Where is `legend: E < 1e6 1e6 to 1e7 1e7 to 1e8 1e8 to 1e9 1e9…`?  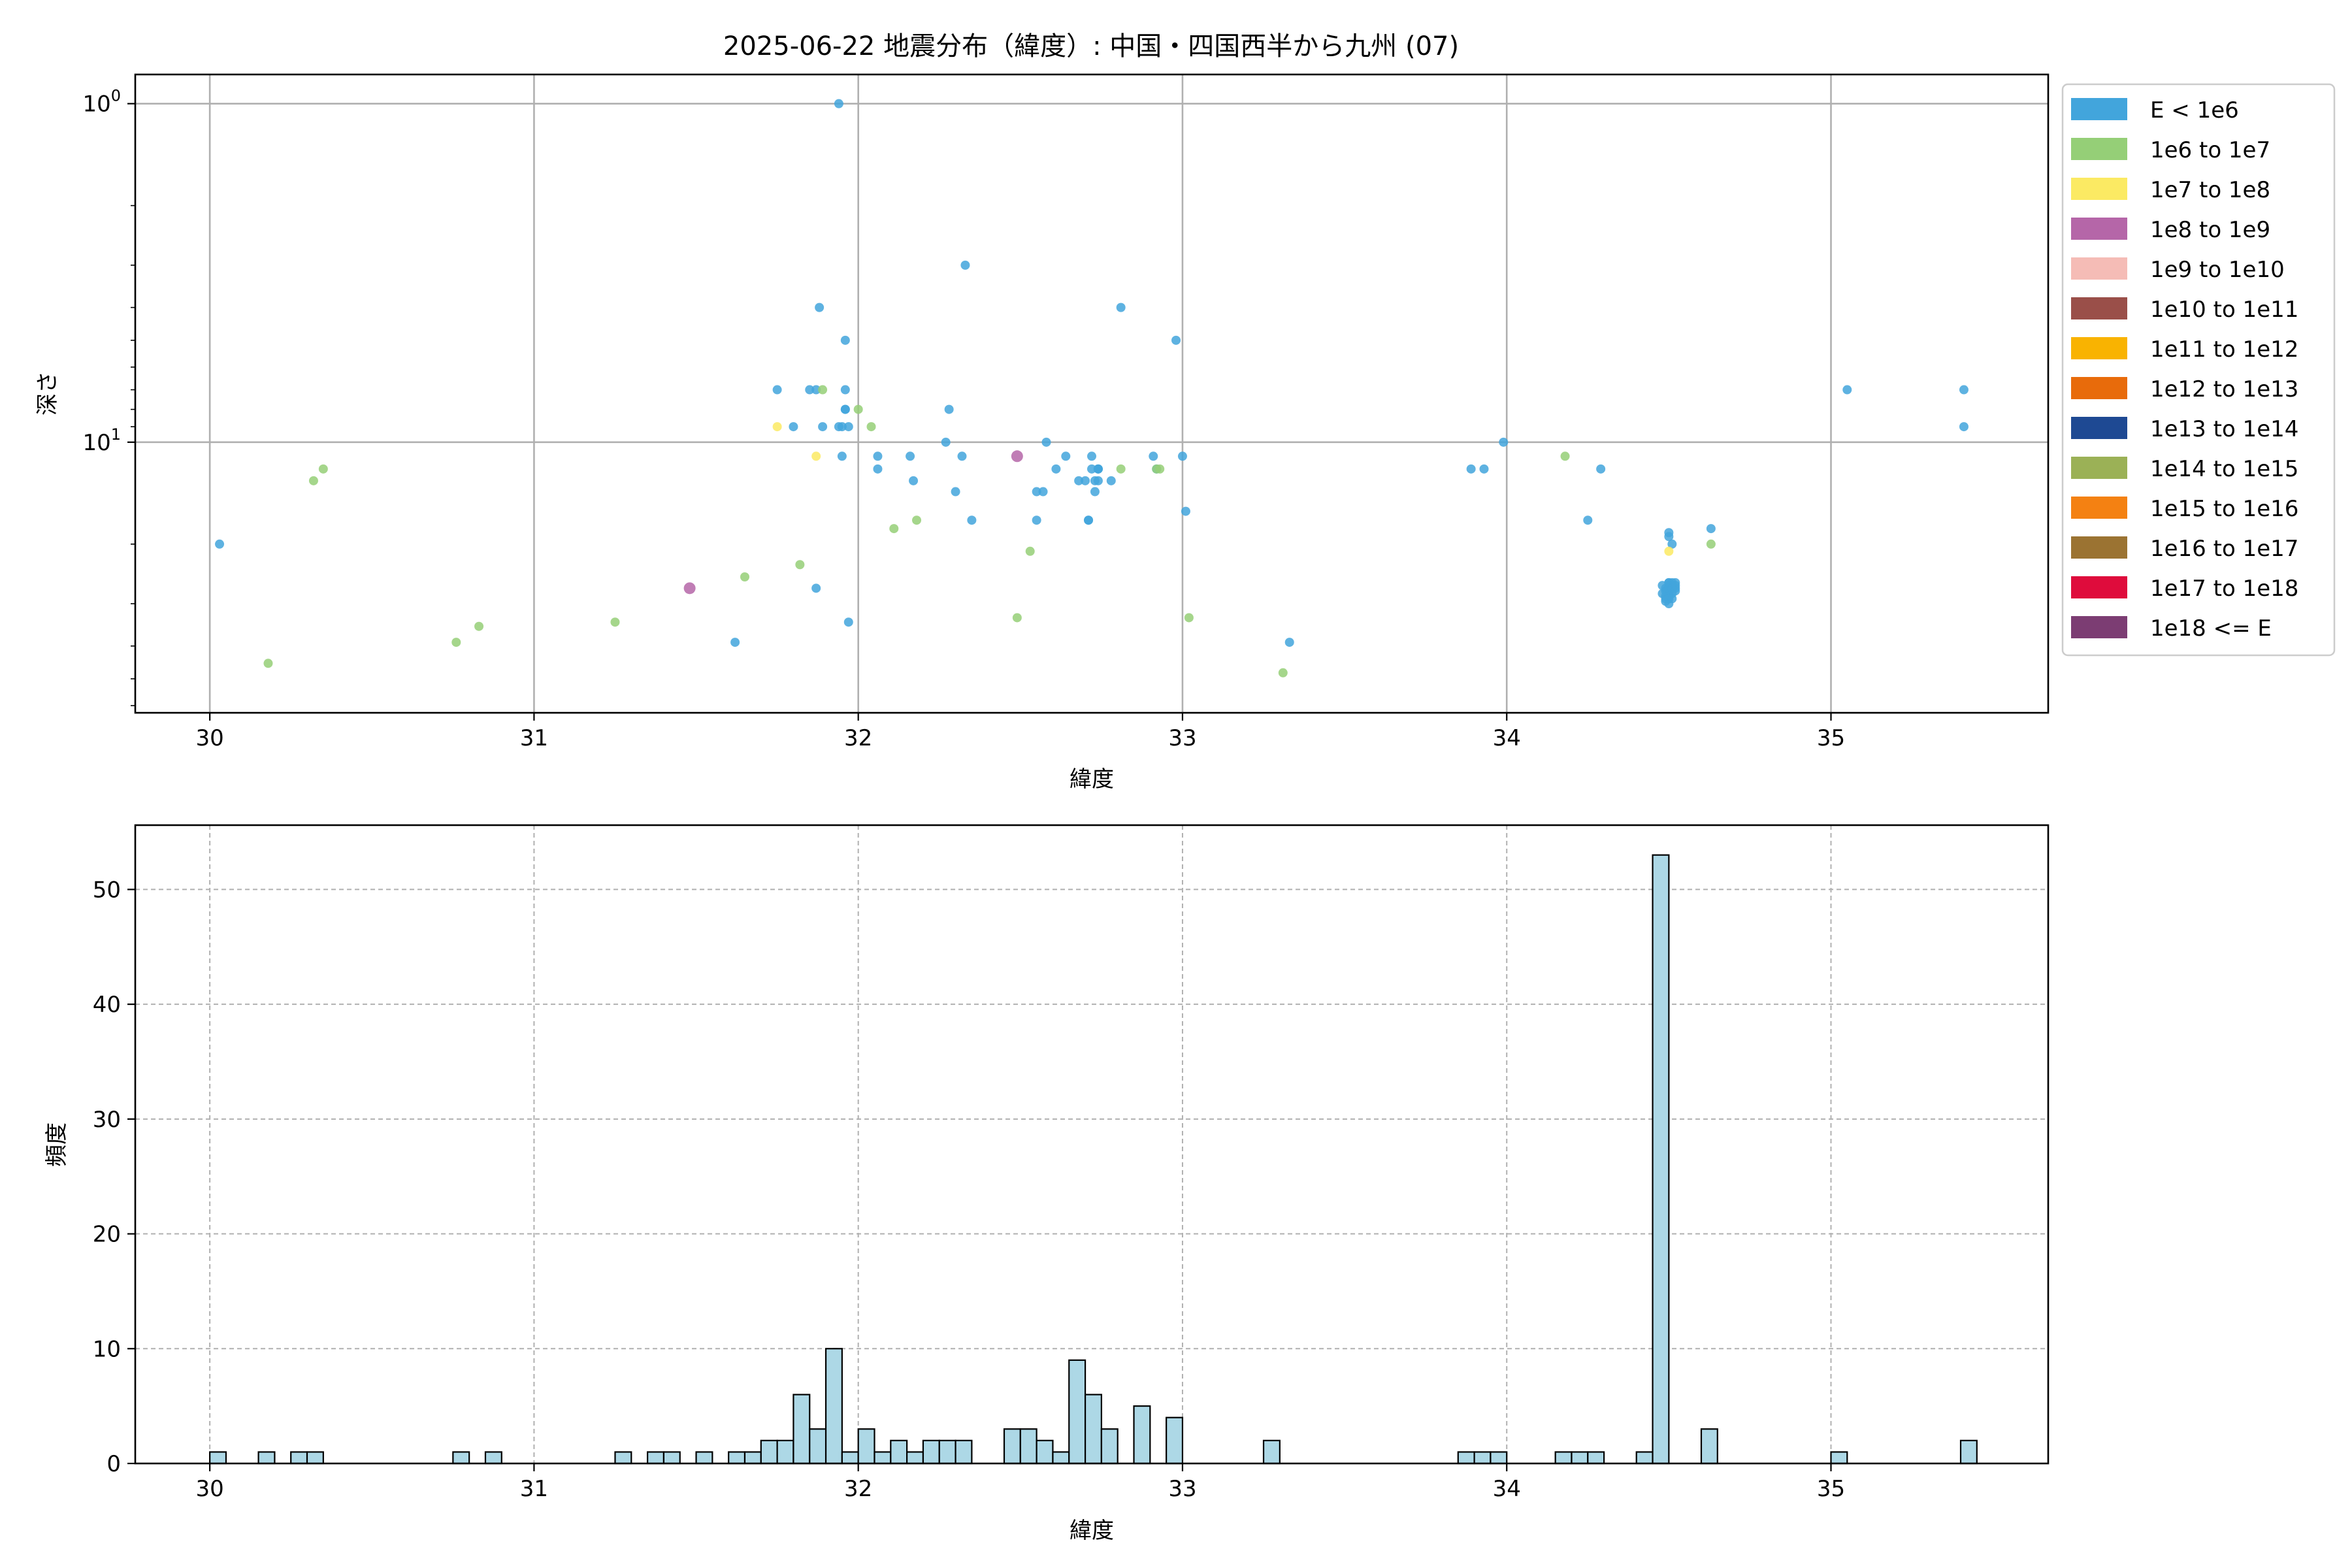 legend: E < 1e6 1e6 to 1e7 1e7 to 1e8 1e8 to 1e9 1e9… is located at coordinates (2198, 370).